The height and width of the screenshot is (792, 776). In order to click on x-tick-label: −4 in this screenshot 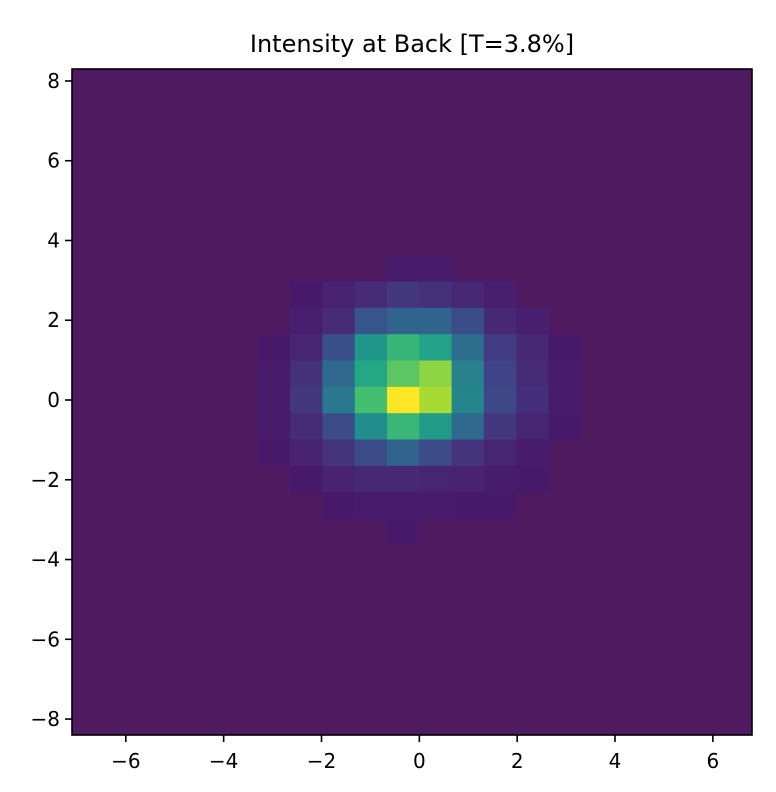, I will do `click(223, 761)`.